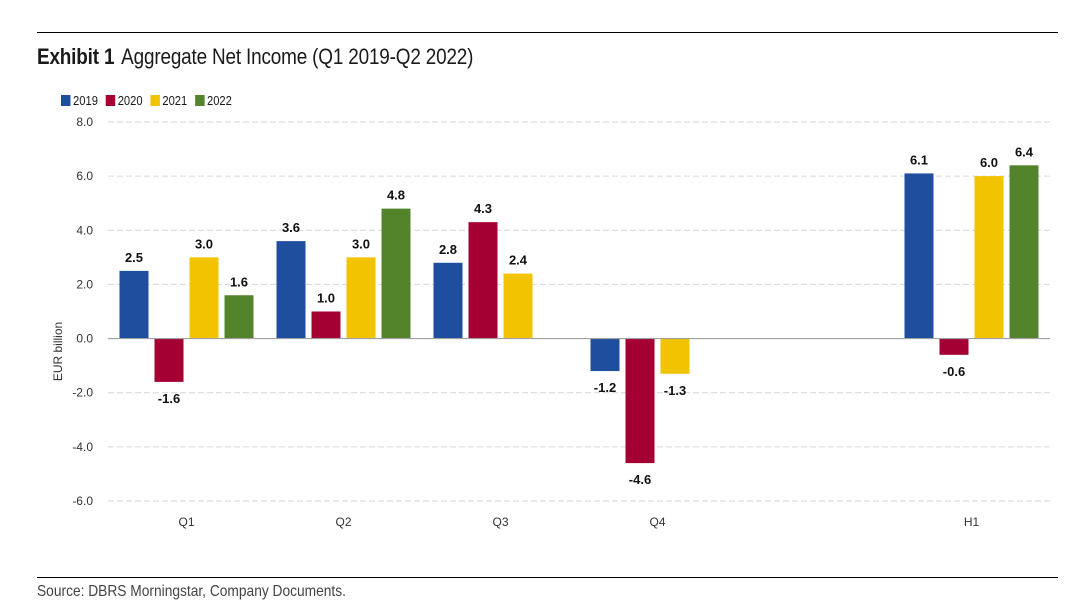 The height and width of the screenshot is (607, 1090). I want to click on chart-title-text: Aggregate Net Income (Q1 2019-Q2 2022), so click(297, 56).